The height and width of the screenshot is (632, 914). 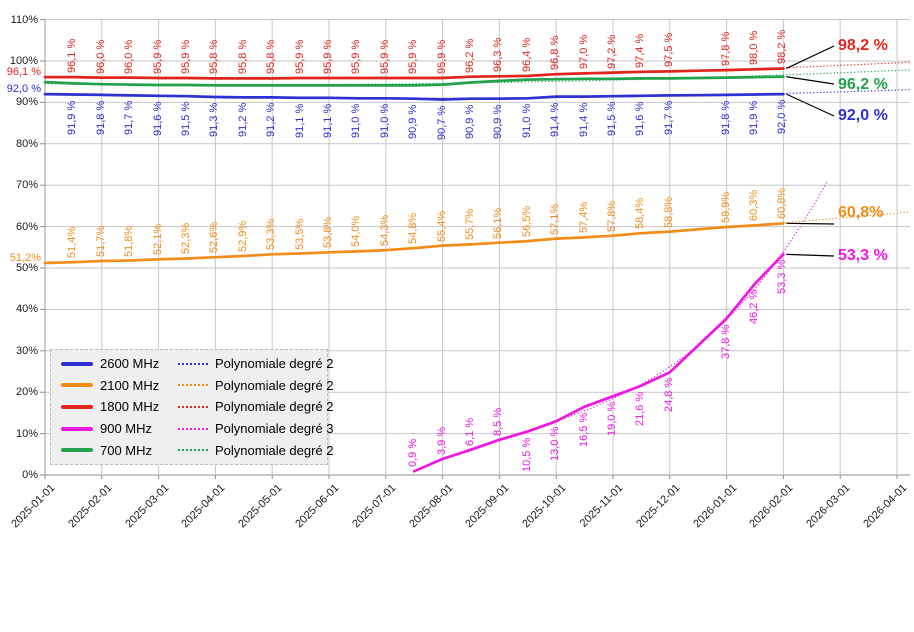 What do you see at coordinates (130, 385) in the screenshot?
I see `legend-item-label: 2100 MHz` at bounding box center [130, 385].